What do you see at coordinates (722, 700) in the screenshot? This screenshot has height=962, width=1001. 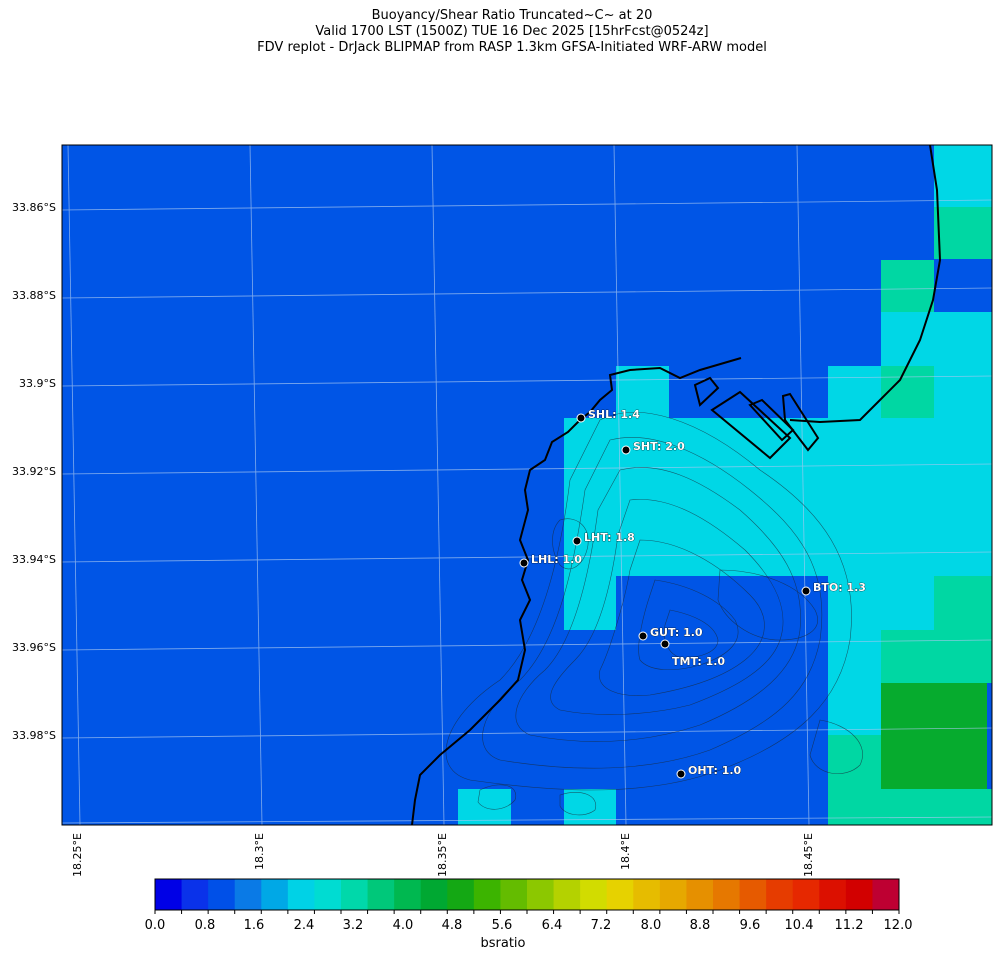 I see `field-cell-deep_blue` at bounding box center [722, 700].